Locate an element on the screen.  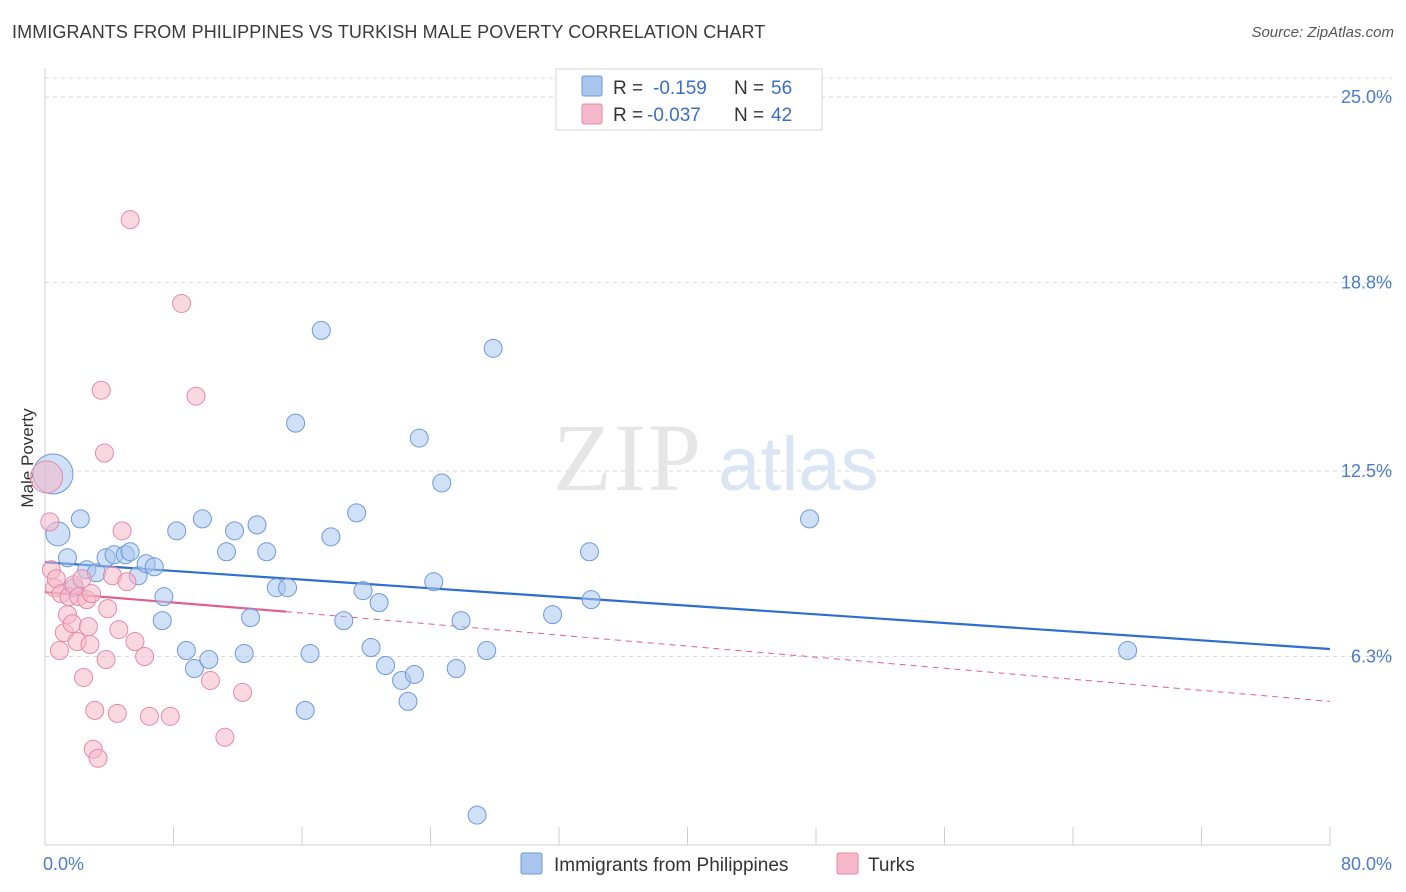
legend-r-label-2: R = is located at coordinates (628, 115).